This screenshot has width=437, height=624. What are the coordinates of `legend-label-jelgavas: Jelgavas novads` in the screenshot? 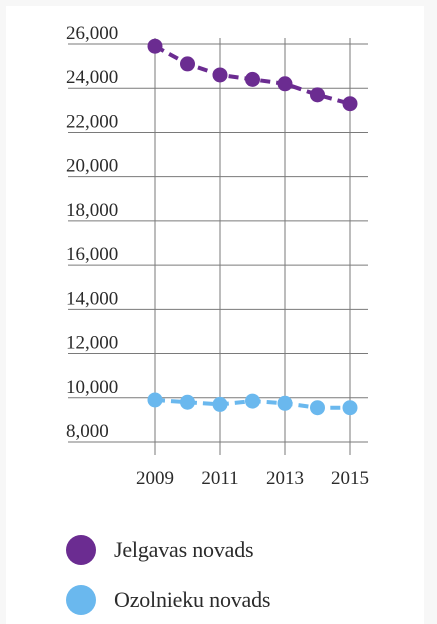 It's located at (184, 549).